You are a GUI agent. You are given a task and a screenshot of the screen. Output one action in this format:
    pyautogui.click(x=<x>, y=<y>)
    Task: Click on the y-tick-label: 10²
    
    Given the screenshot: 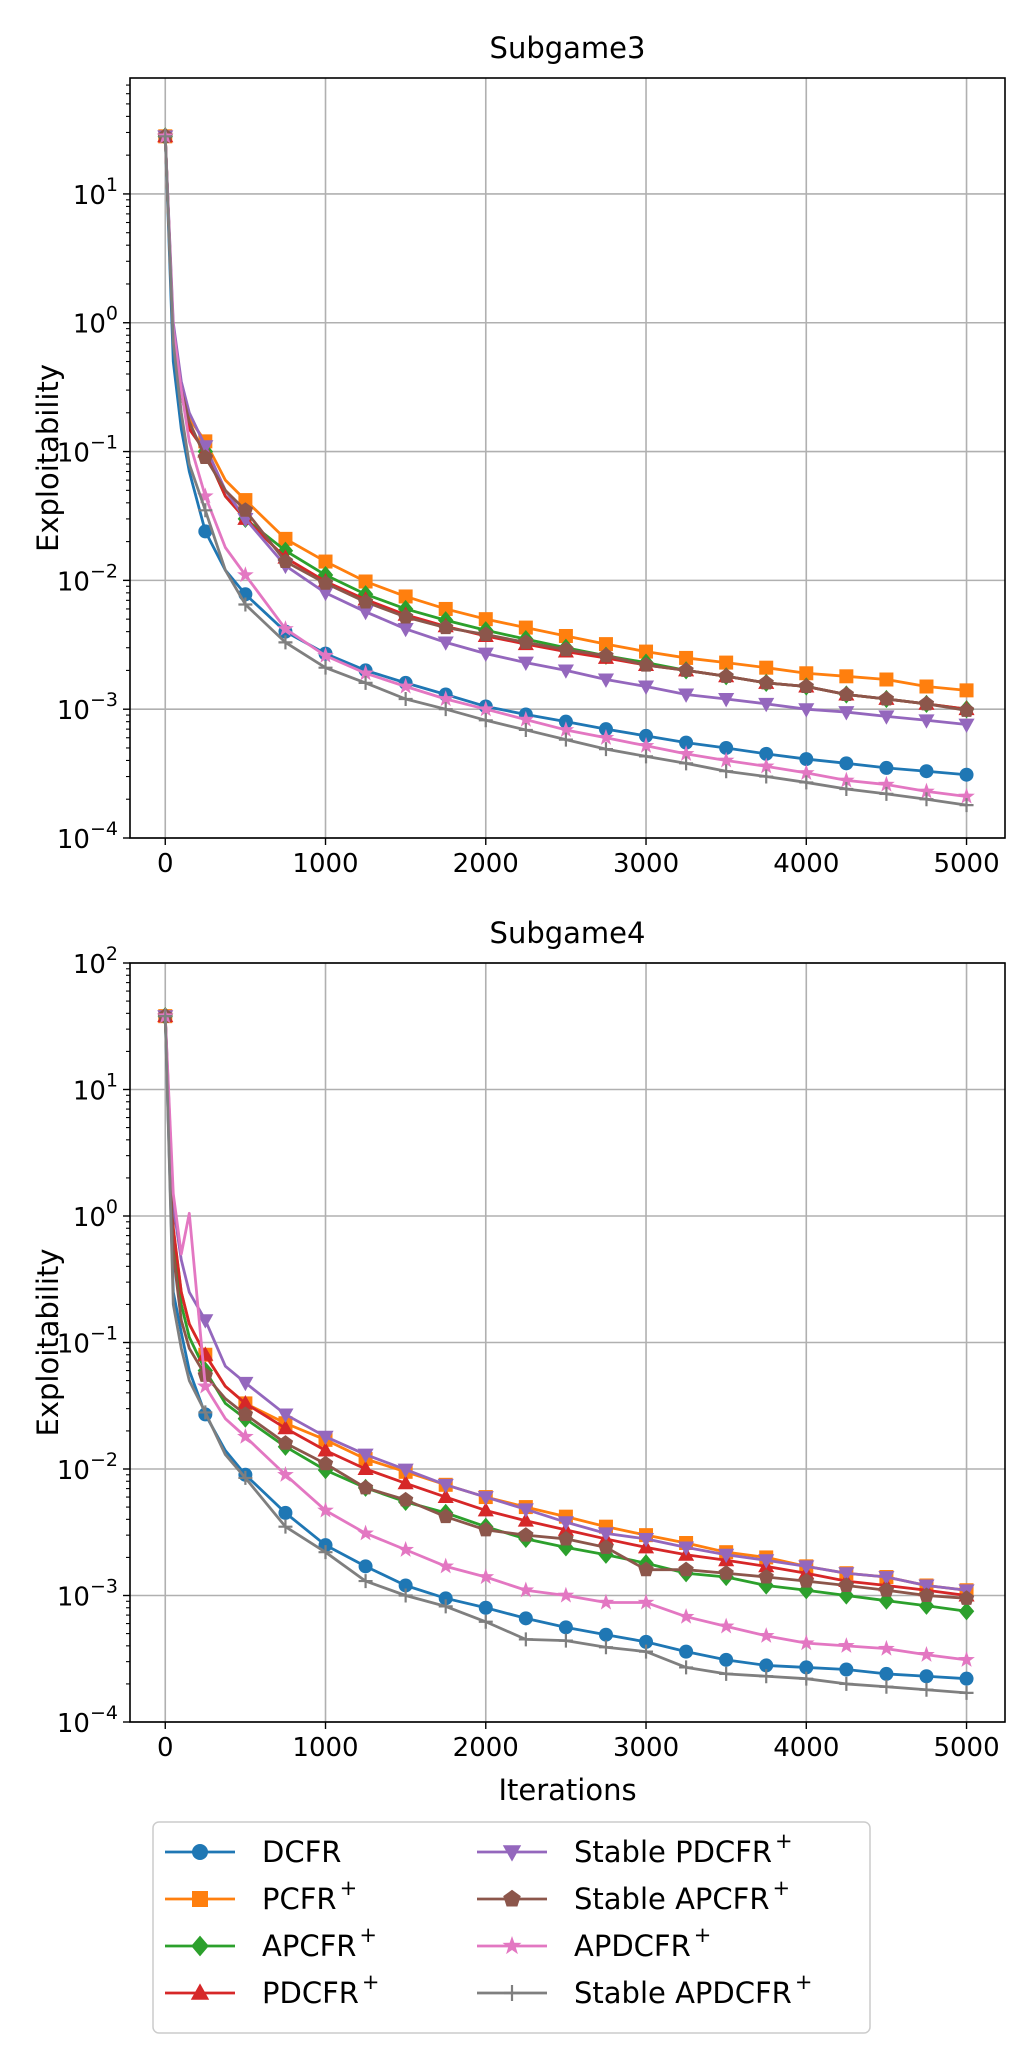 What is the action you would take?
    pyautogui.click(x=95, y=961)
    